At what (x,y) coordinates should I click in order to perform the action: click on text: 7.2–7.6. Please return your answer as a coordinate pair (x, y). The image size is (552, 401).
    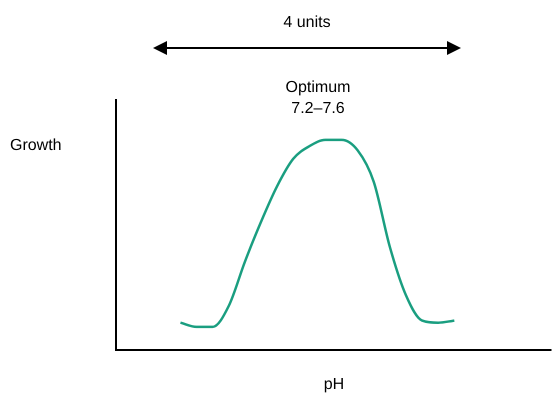
    Looking at the image, I should click on (318, 109).